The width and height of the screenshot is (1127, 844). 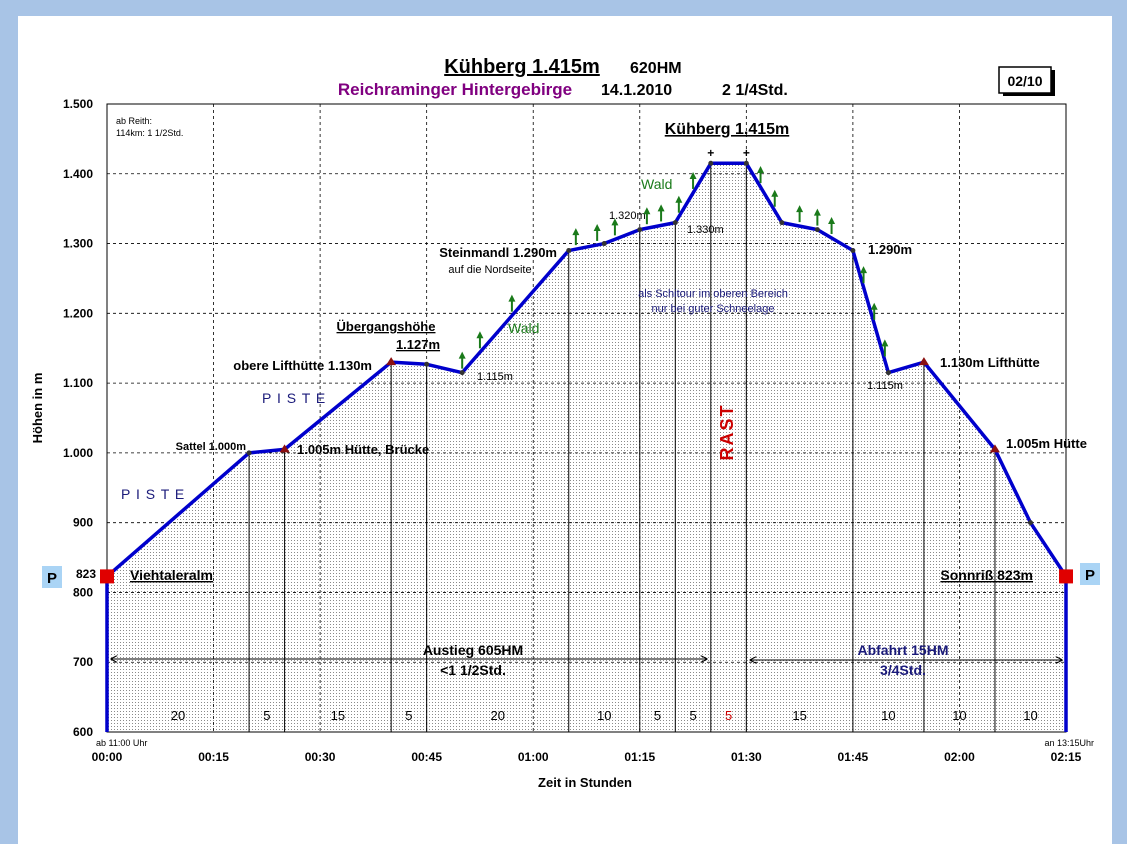 I want to click on x-tick-label: 02:15, so click(x=1066, y=757).